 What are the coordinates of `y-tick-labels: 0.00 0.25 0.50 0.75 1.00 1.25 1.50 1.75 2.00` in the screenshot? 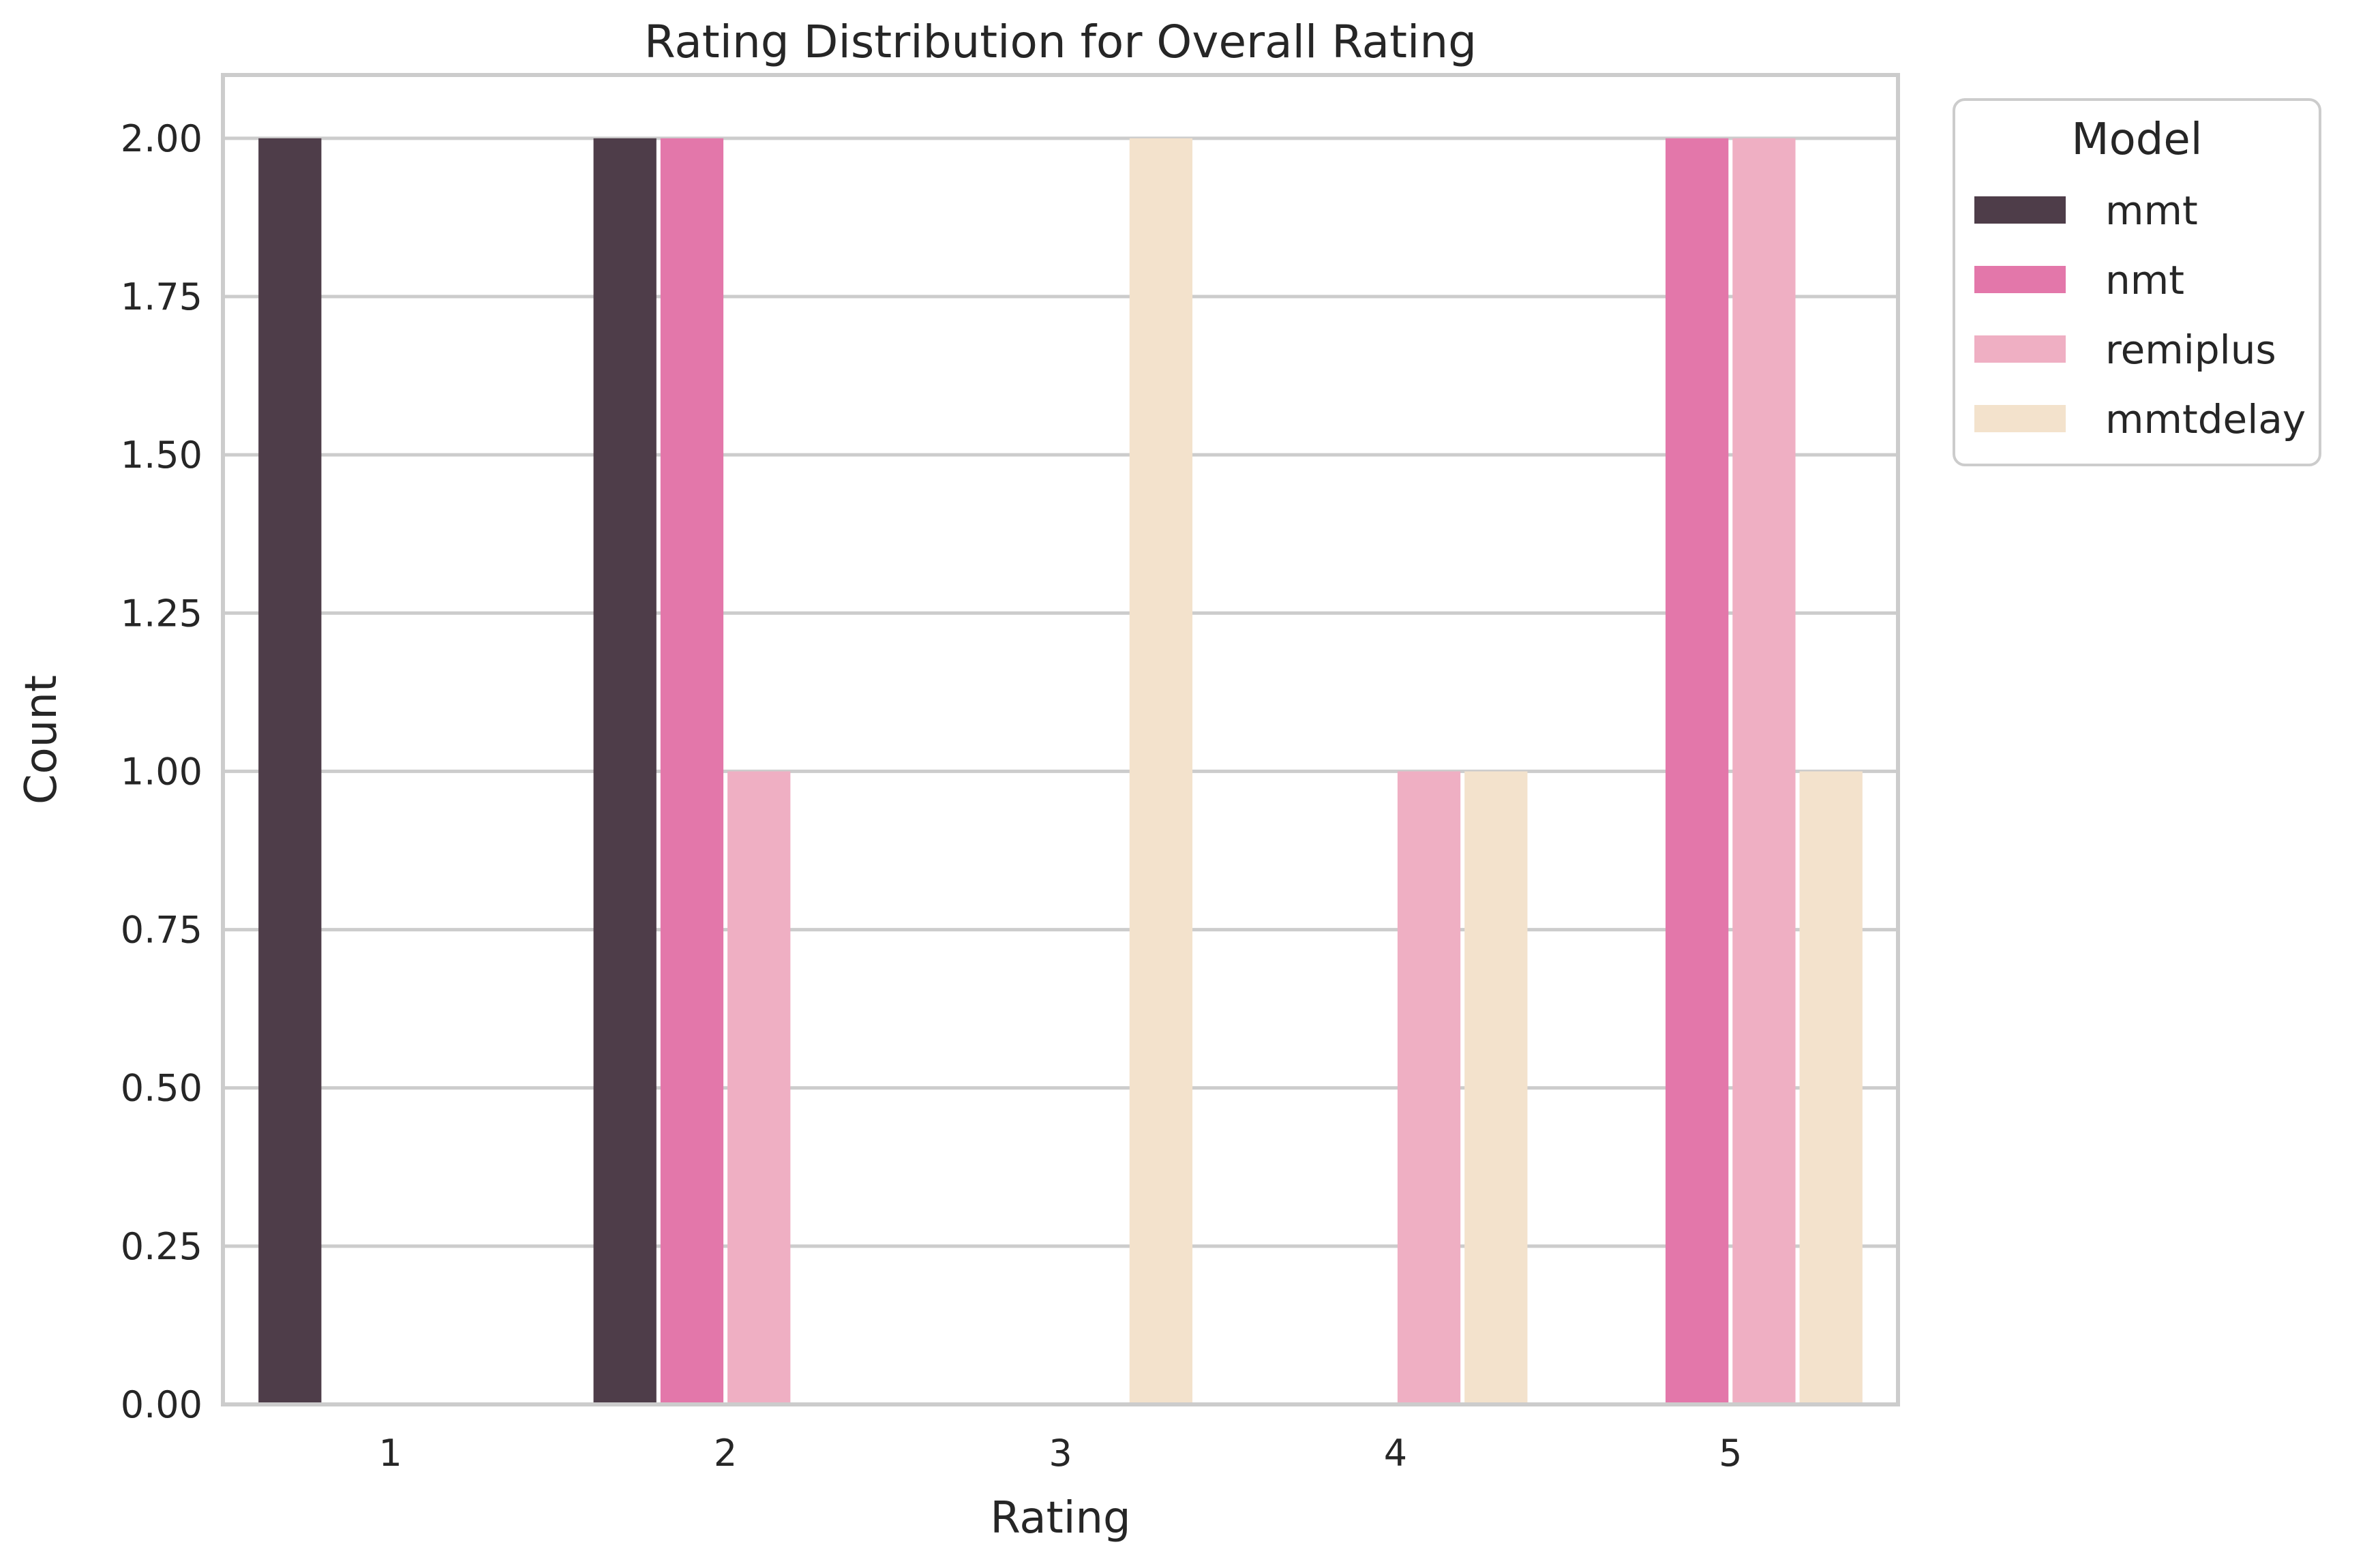 It's located at (161, 771).